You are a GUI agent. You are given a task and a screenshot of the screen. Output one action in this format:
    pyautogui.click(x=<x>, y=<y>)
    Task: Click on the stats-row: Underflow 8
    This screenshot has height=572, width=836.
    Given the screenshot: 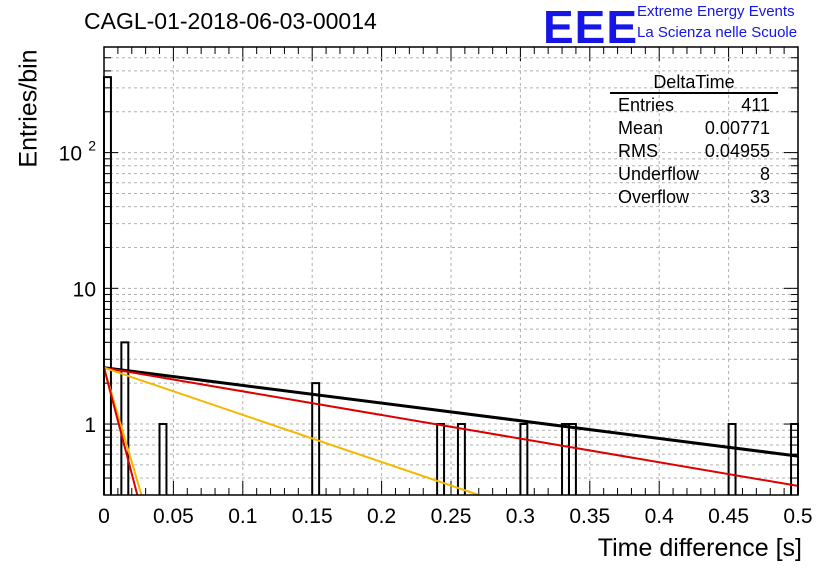 What is the action you would take?
    pyautogui.click(x=694, y=174)
    